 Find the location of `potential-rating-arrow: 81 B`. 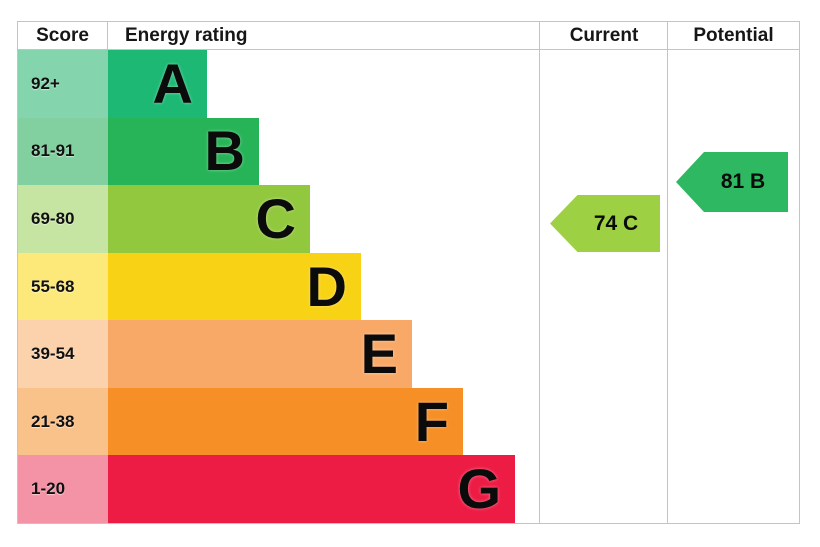

potential-rating-arrow: 81 B is located at coordinates (732, 182).